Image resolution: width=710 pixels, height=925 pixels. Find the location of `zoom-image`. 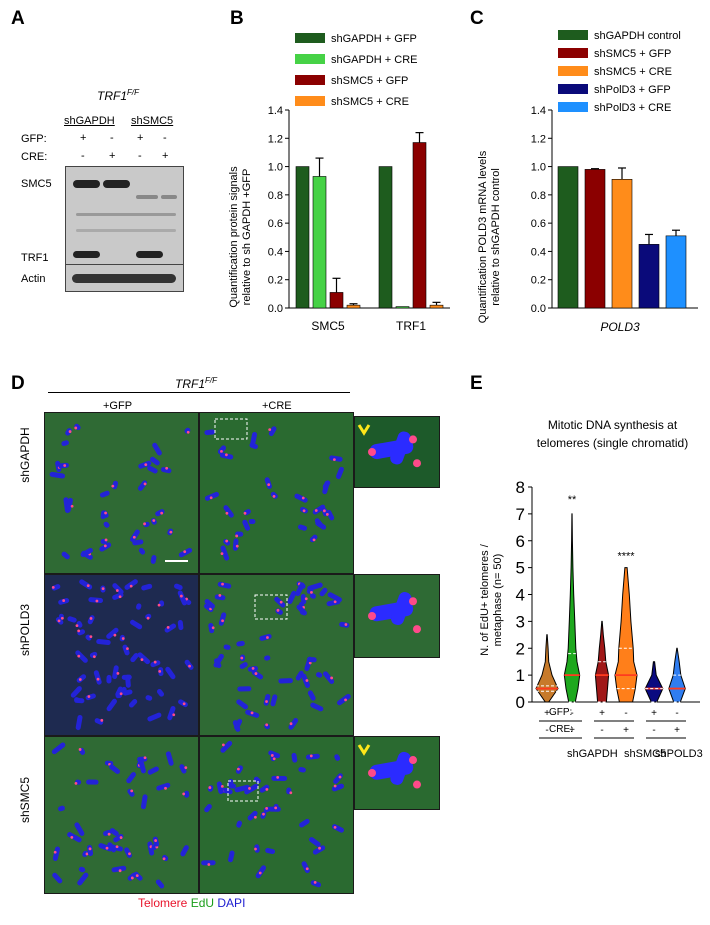

zoom-image is located at coordinates (397, 616).